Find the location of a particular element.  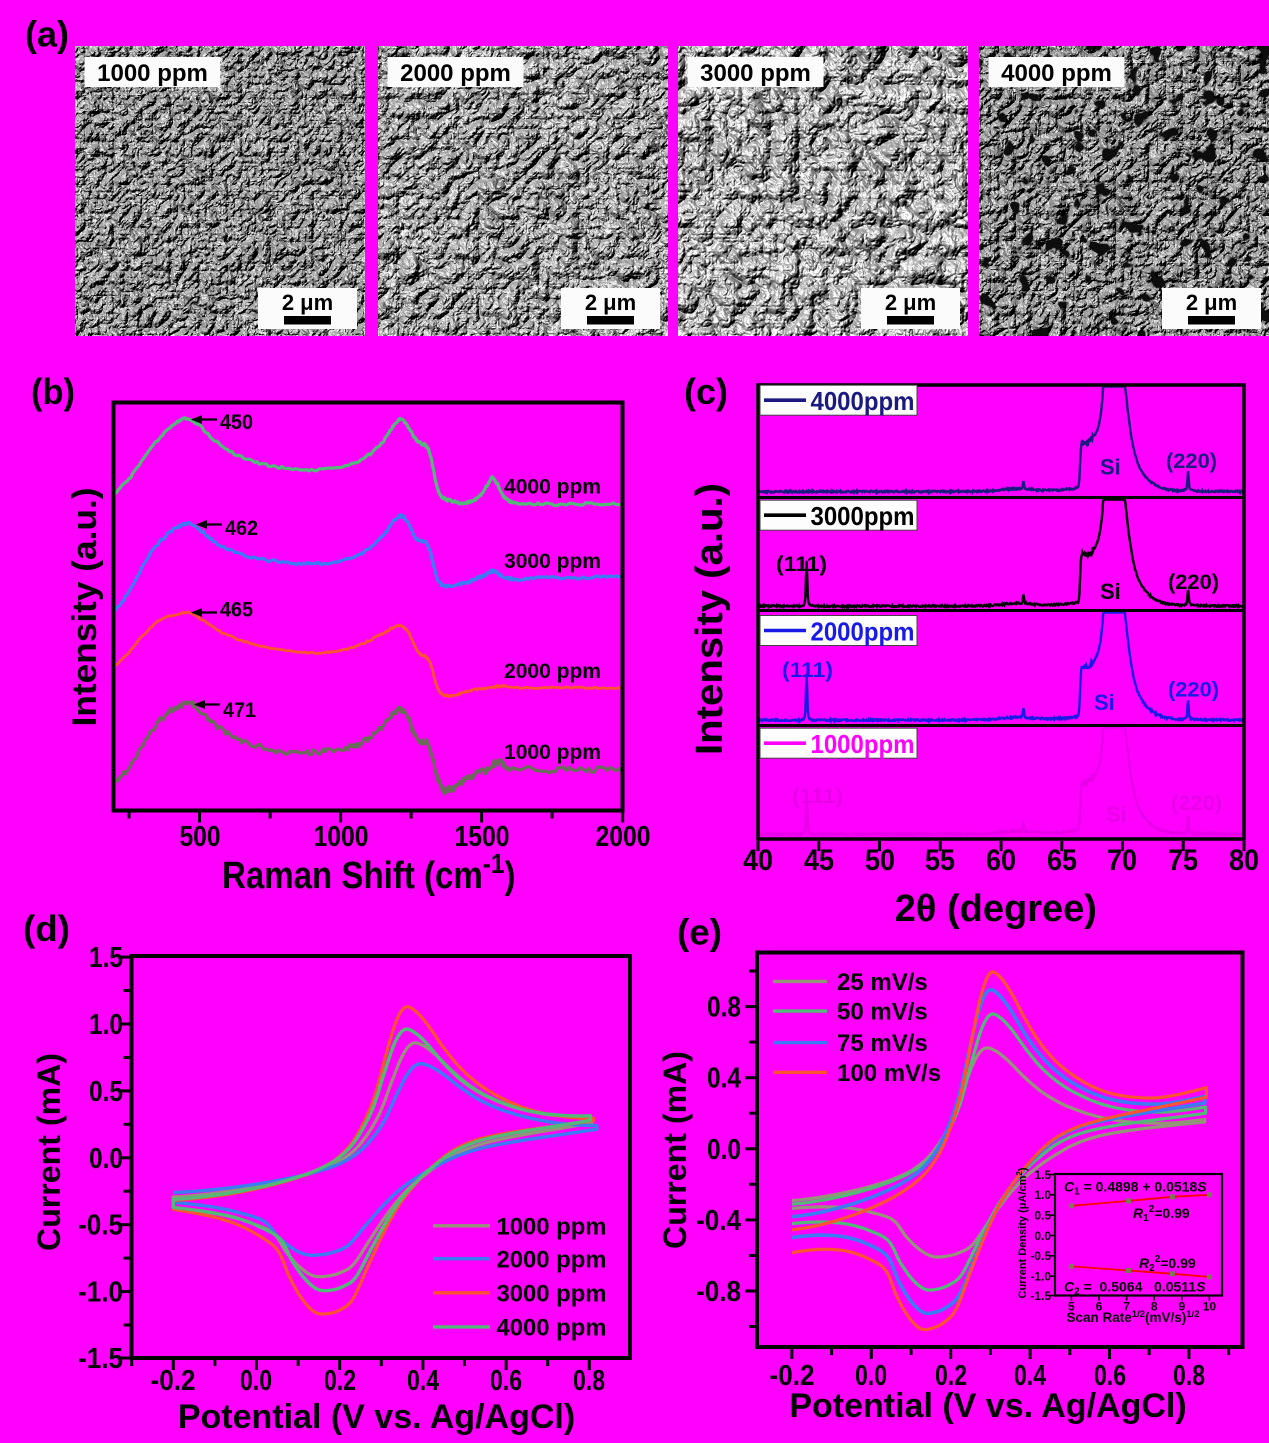

svg-text: 60 is located at coordinates (1001, 860).